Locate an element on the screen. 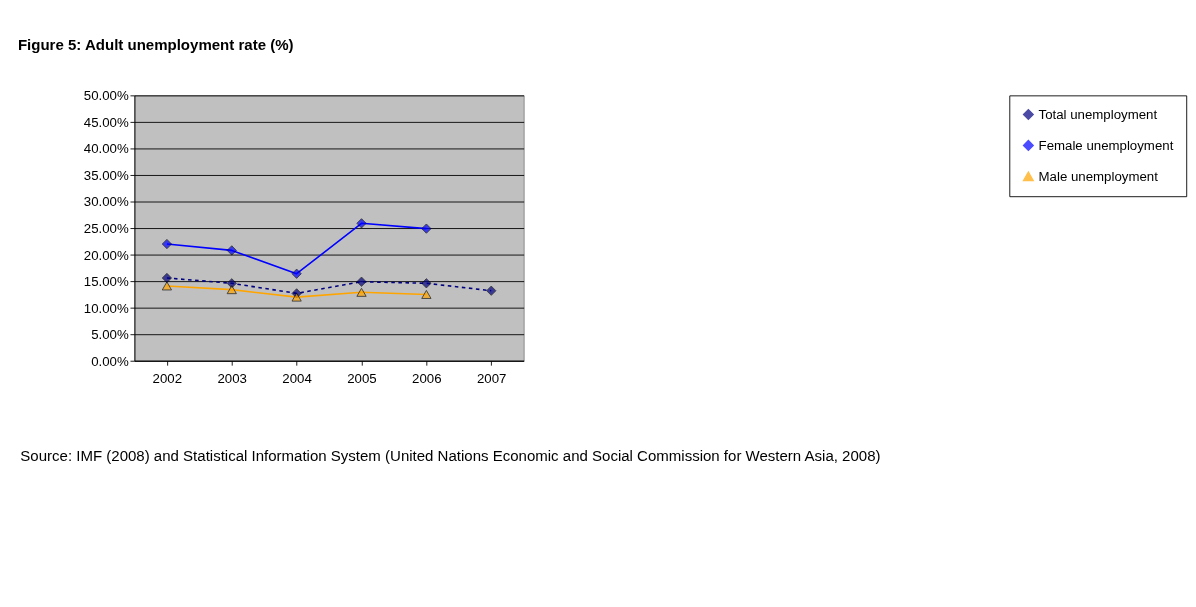 The image size is (1196, 607). chart-title: Figure 5: Adult unemployment rate (%) is located at coordinates (155, 44).